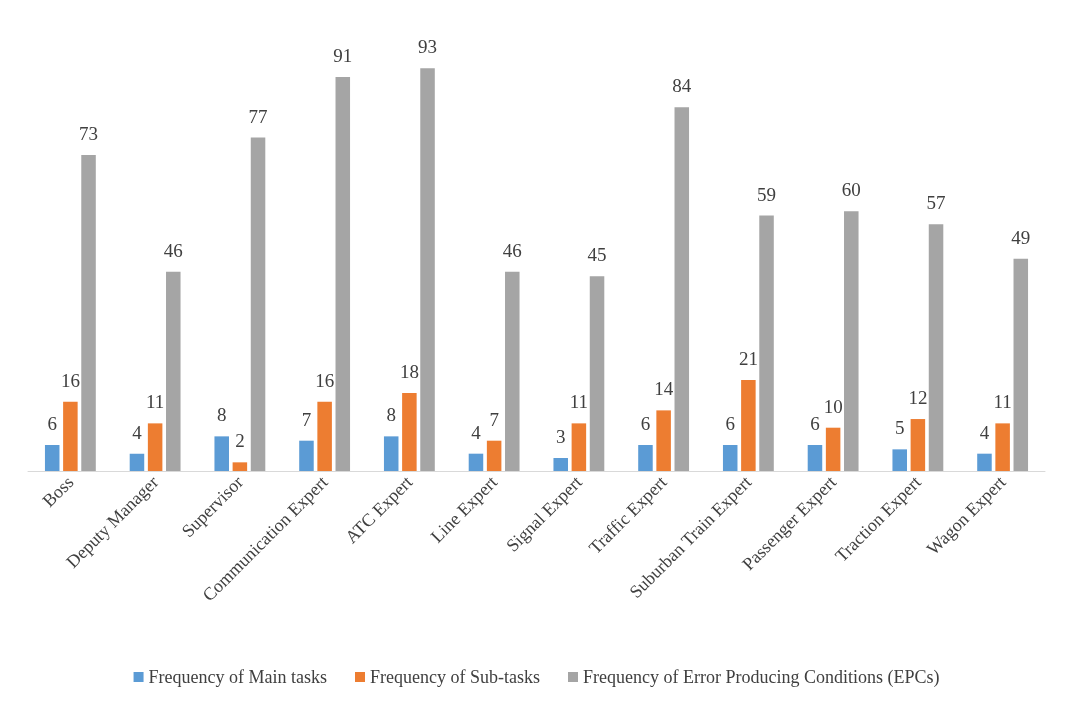  What do you see at coordinates (899, 428) in the screenshot?
I see `data-label: 5` at bounding box center [899, 428].